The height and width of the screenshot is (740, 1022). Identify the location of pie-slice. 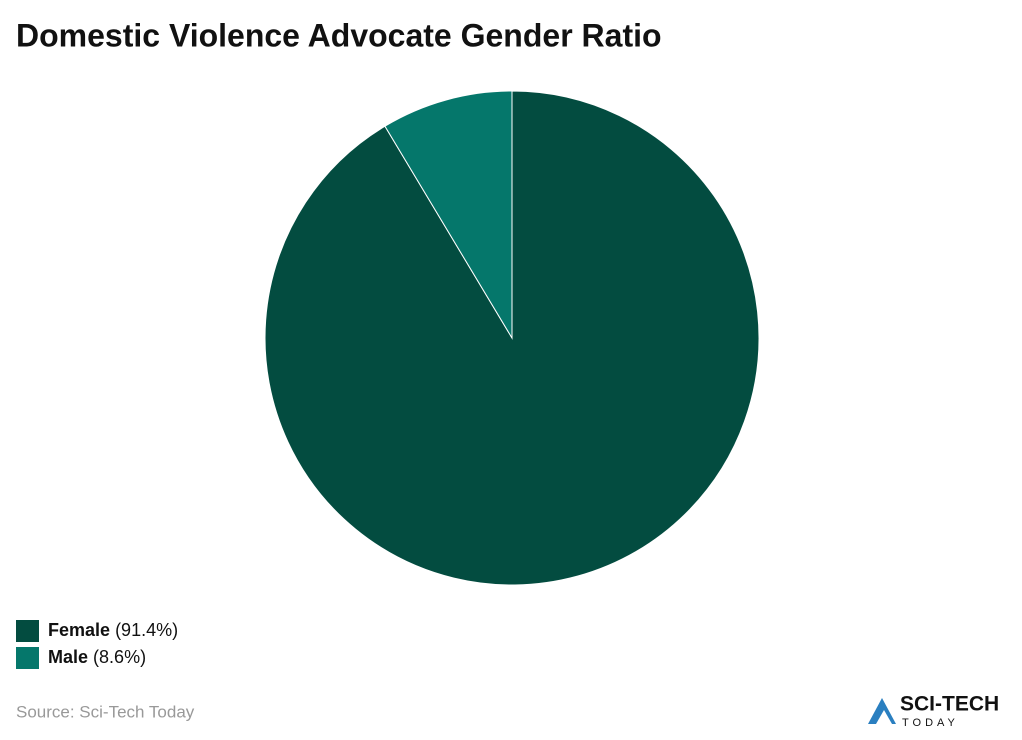
(448, 215).